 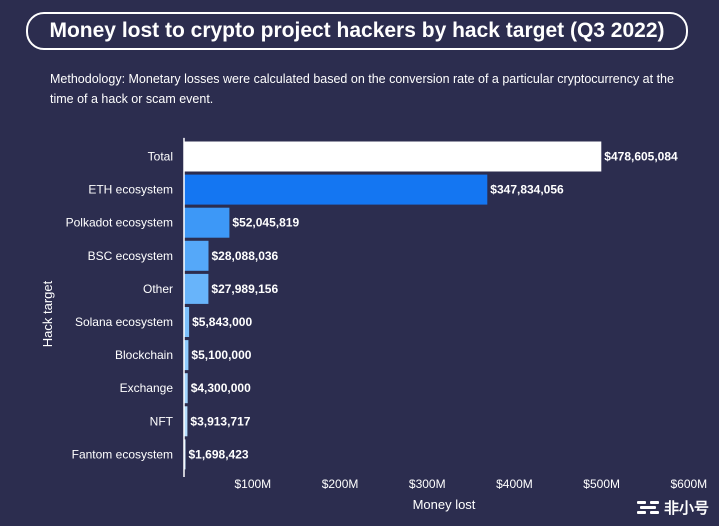 What do you see at coordinates (265, 223) in the screenshot?
I see `data-label: $52,045,819` at bounding box center [265, 223].